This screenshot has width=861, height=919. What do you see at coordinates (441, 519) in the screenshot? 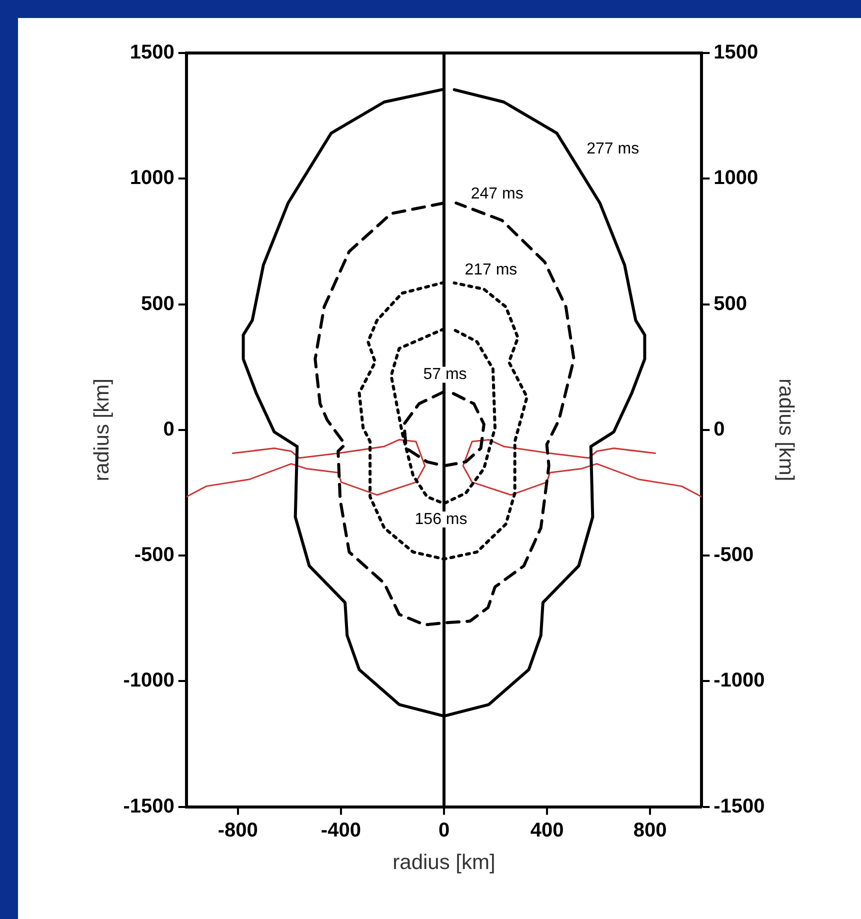
I see `series-label: 156 ms` at bounding box center [441, 519].